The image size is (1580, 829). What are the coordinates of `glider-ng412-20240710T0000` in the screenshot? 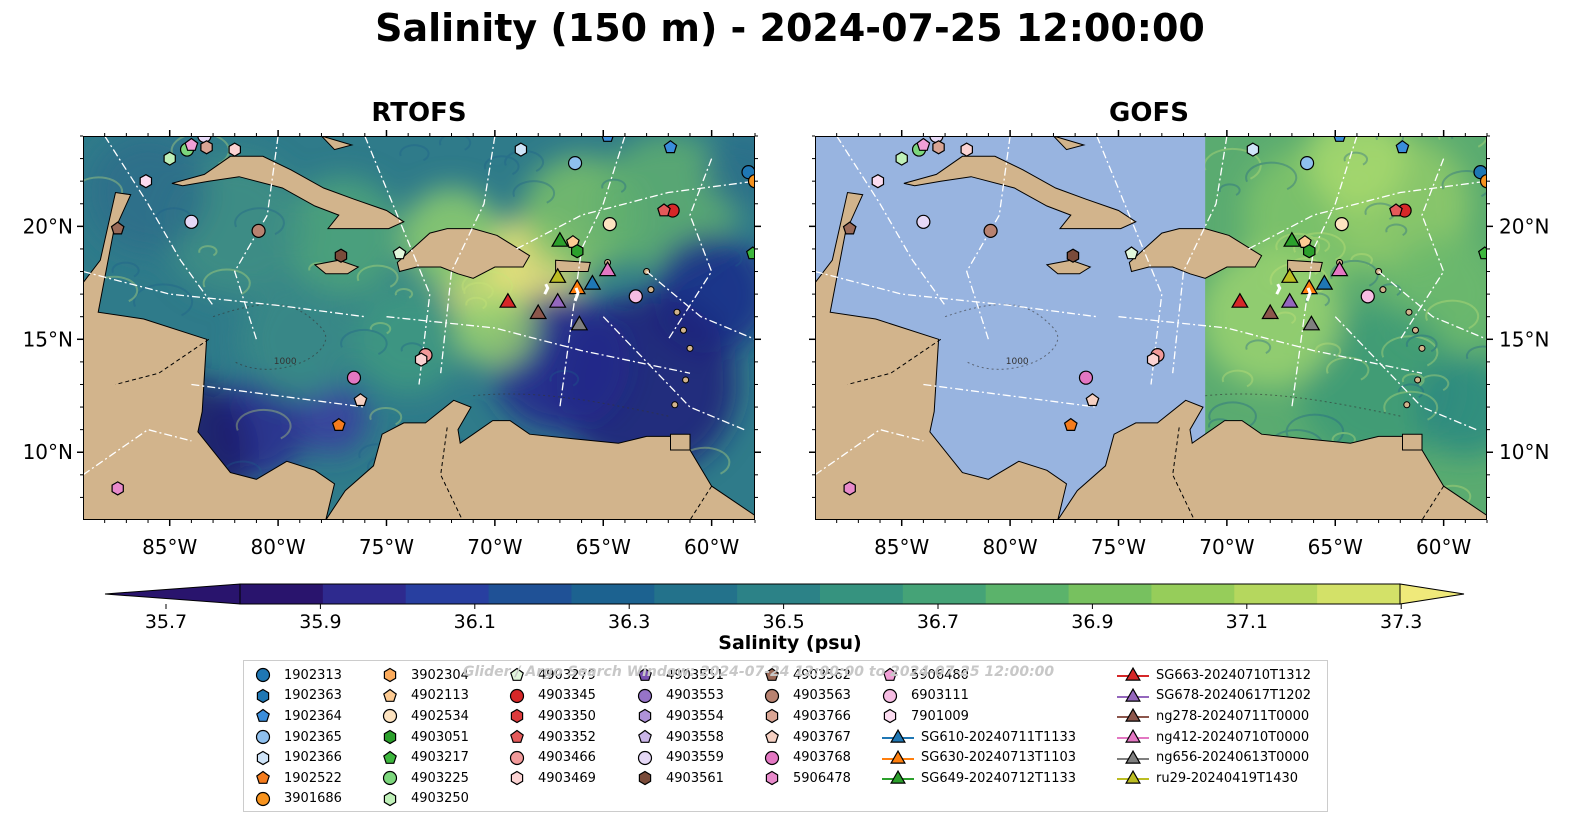 It's located at (1339, 268).